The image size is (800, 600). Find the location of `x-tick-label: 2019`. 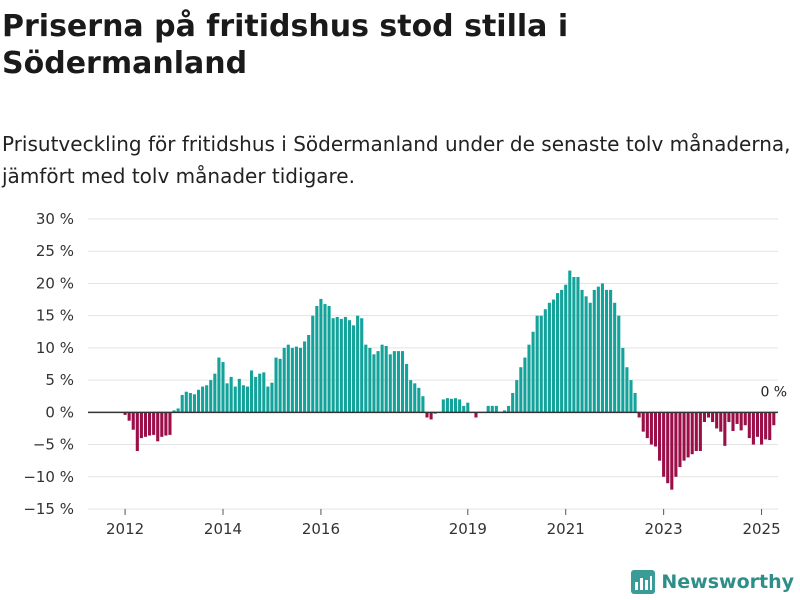

x-tick-label: 2019 is located at coordinates (468, 529).